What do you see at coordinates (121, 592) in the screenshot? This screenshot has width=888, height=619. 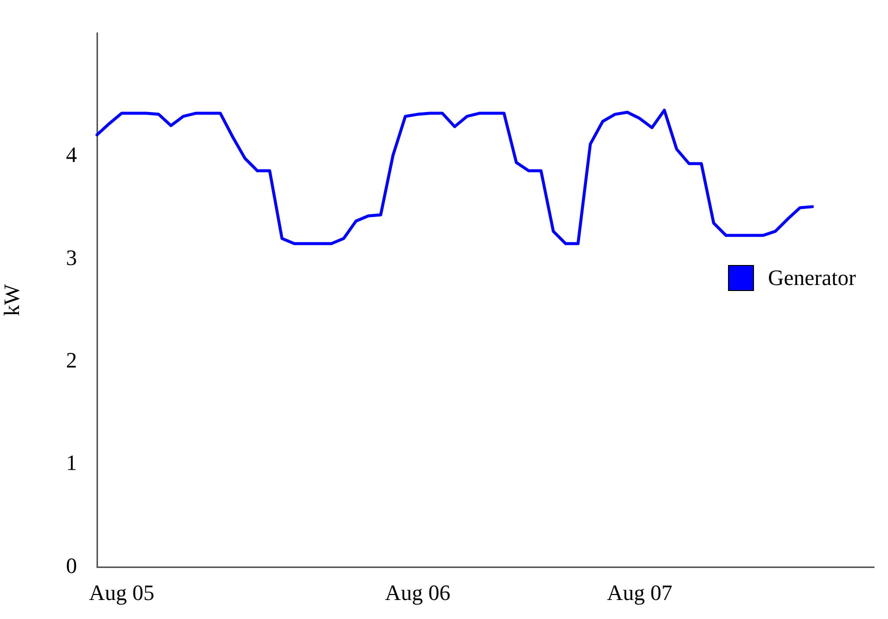 I see `x-tick-label: Aug 05` at bounding box center [121, 592].